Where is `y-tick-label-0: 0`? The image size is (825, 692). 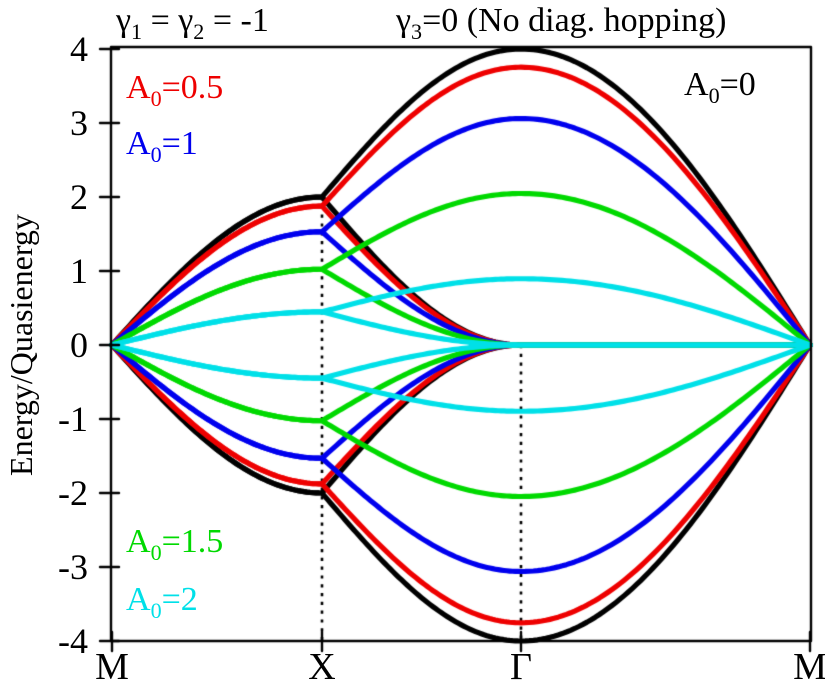 y-tick-label-0: 0 is located at coordinates (79, 345).